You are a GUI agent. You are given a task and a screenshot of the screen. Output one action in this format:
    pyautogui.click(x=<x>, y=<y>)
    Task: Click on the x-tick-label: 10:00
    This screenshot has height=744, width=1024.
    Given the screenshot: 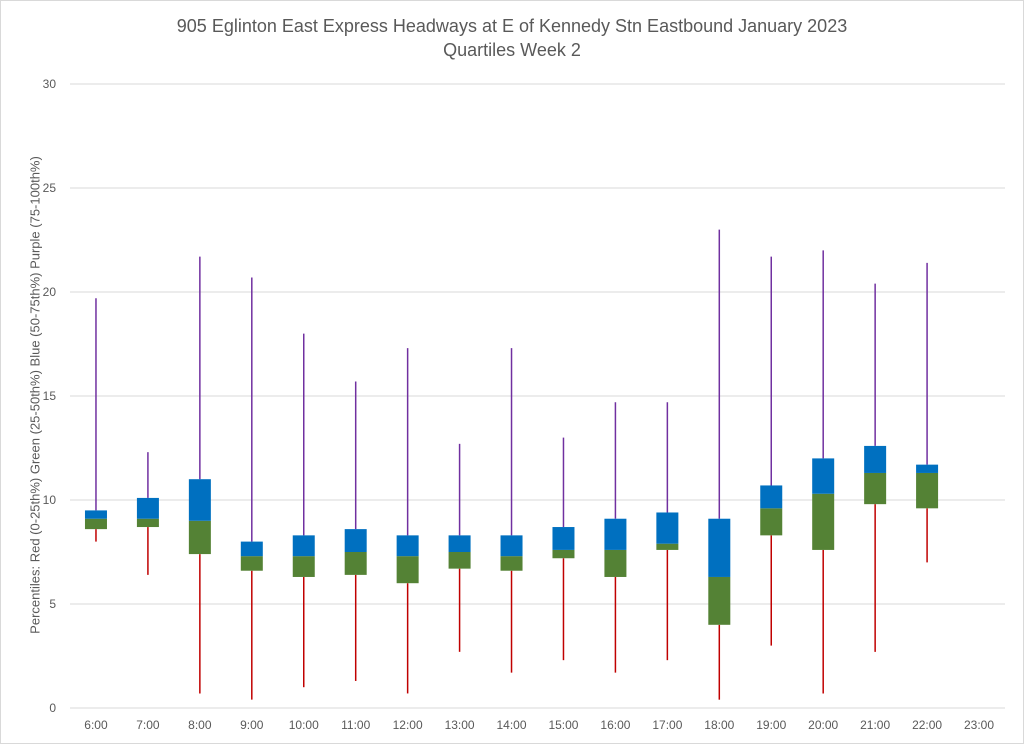 What is the action you would take?
    pyautogui.click(x=304, y=725)
    